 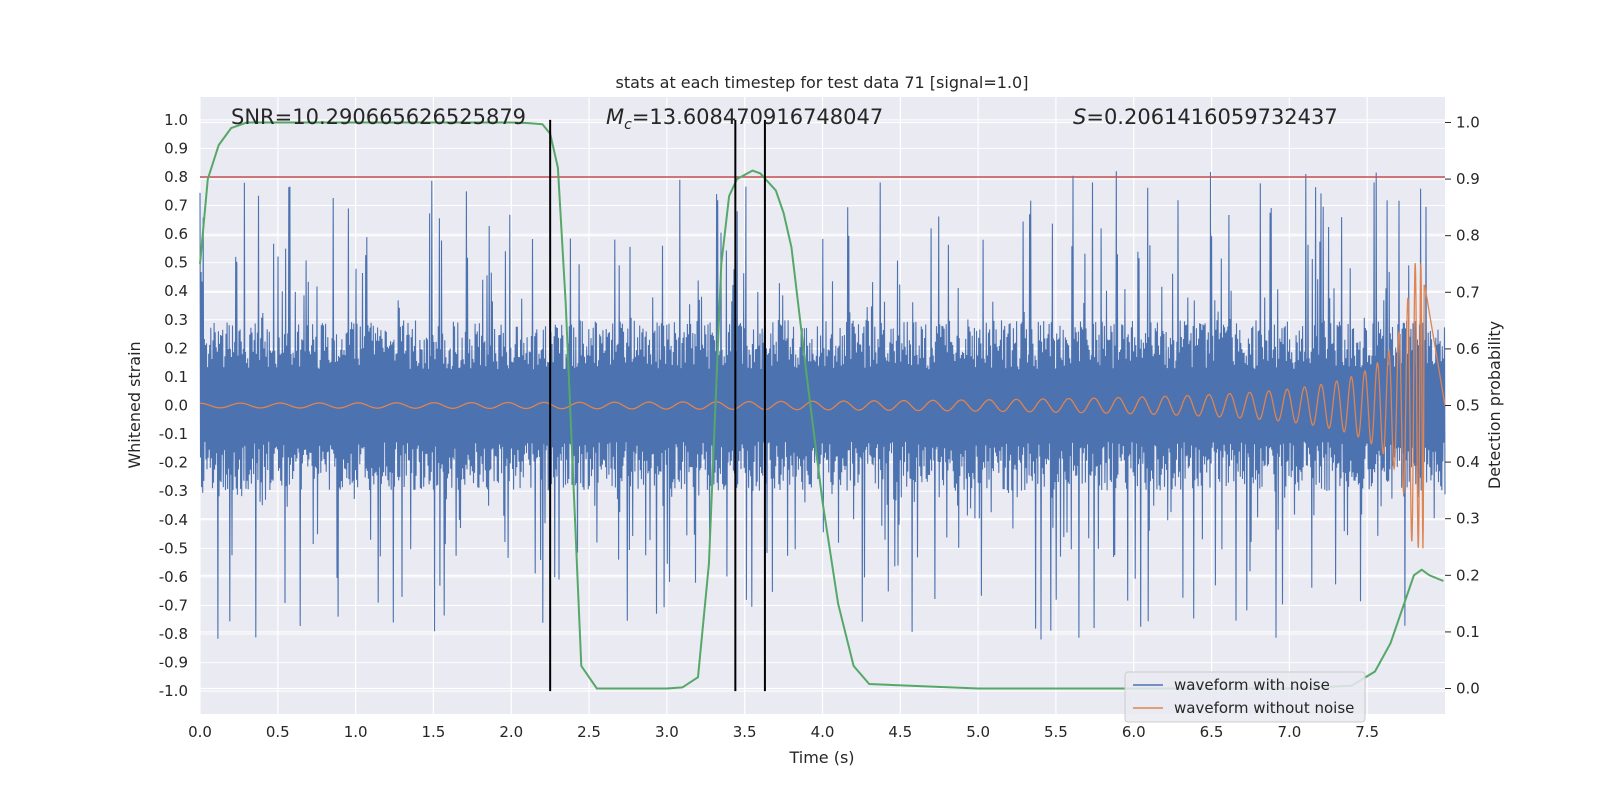 What do you see at coordinates (823, 732) in the screenshot?
I see `x-tick-label: 4.0` at bounding box center [823, 732].